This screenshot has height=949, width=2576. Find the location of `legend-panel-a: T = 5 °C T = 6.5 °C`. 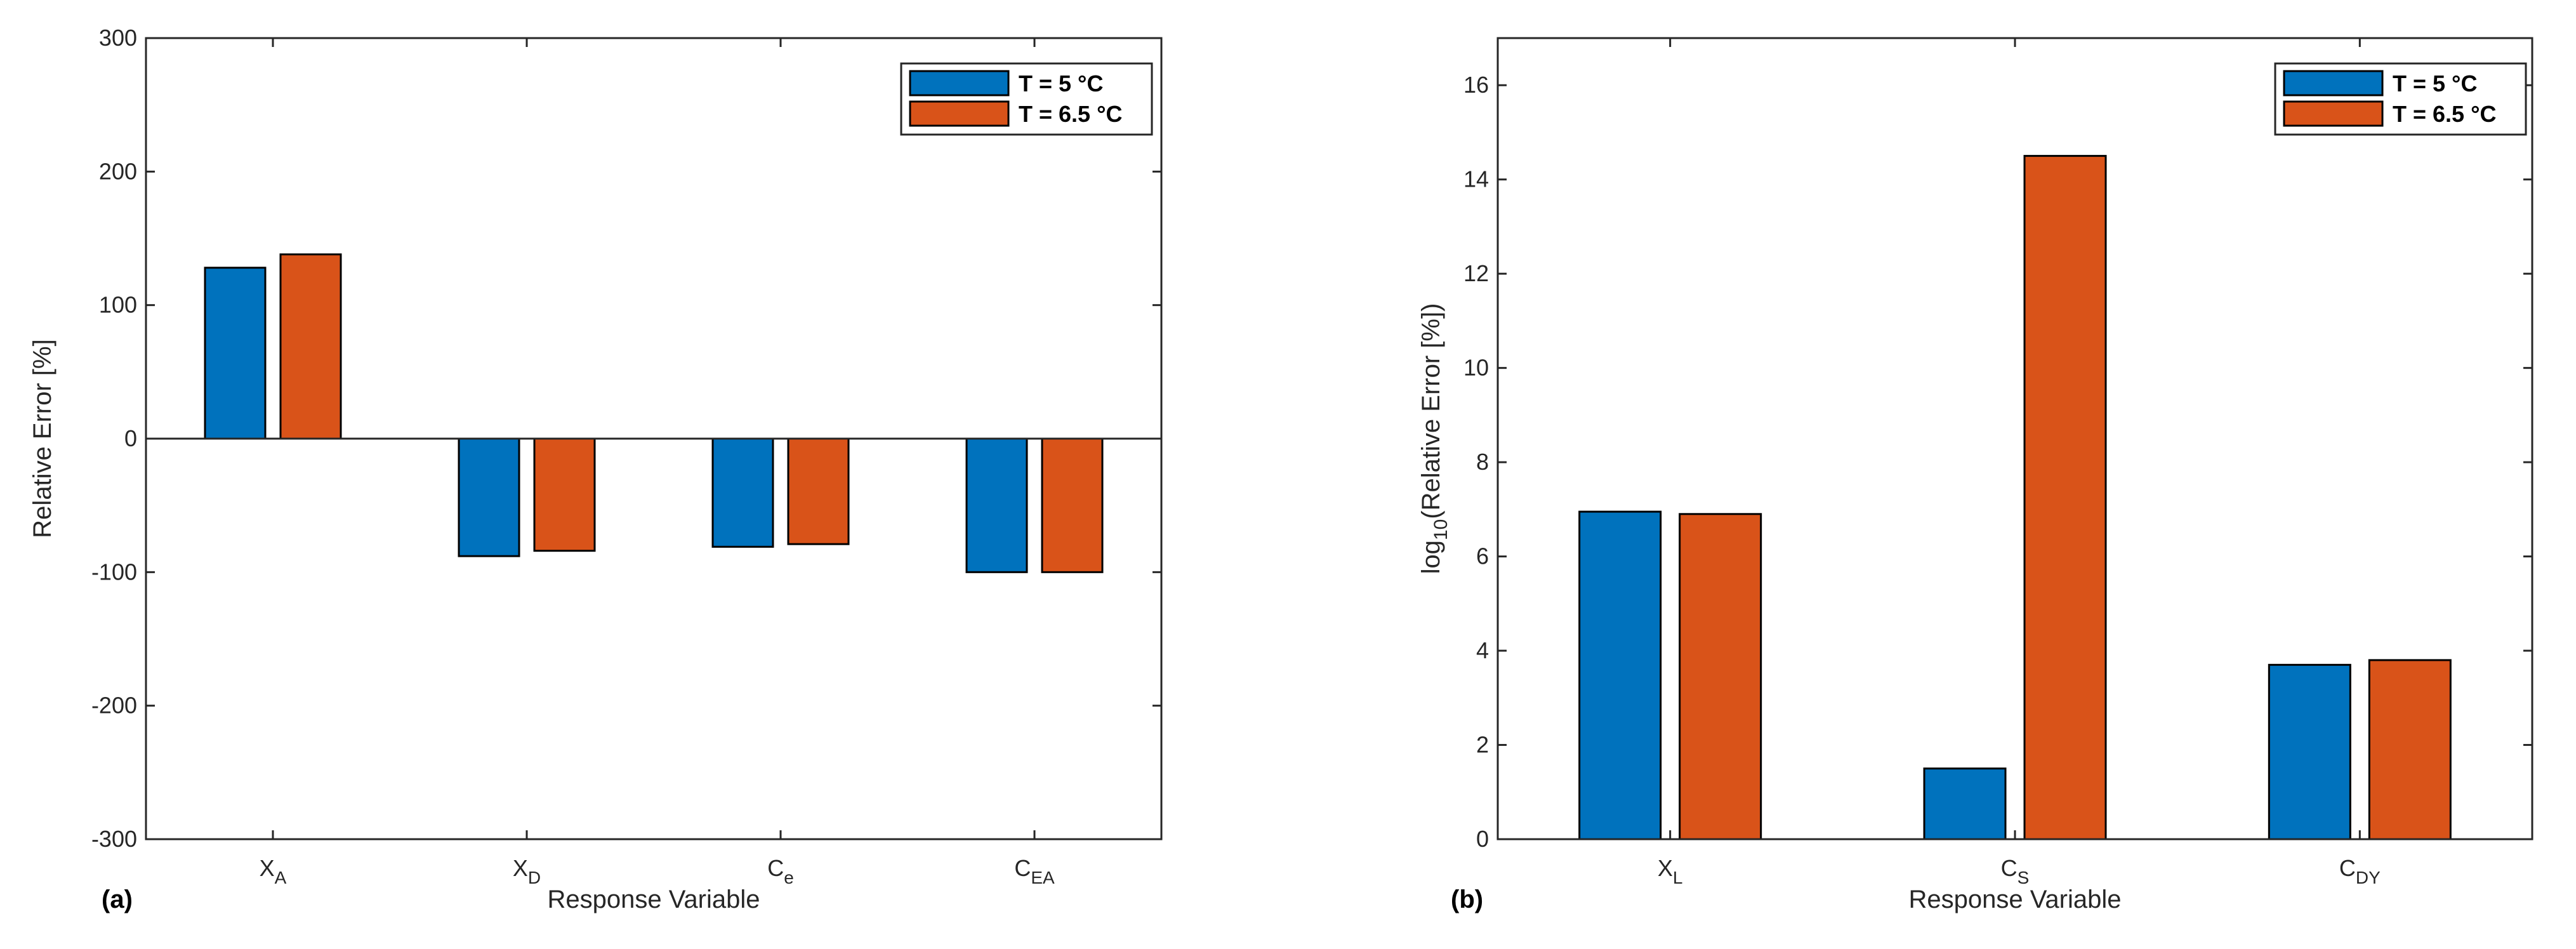

legend-panel-a: T = 5 °C T = 6.5 °C is located at coordinates (1026, 99).